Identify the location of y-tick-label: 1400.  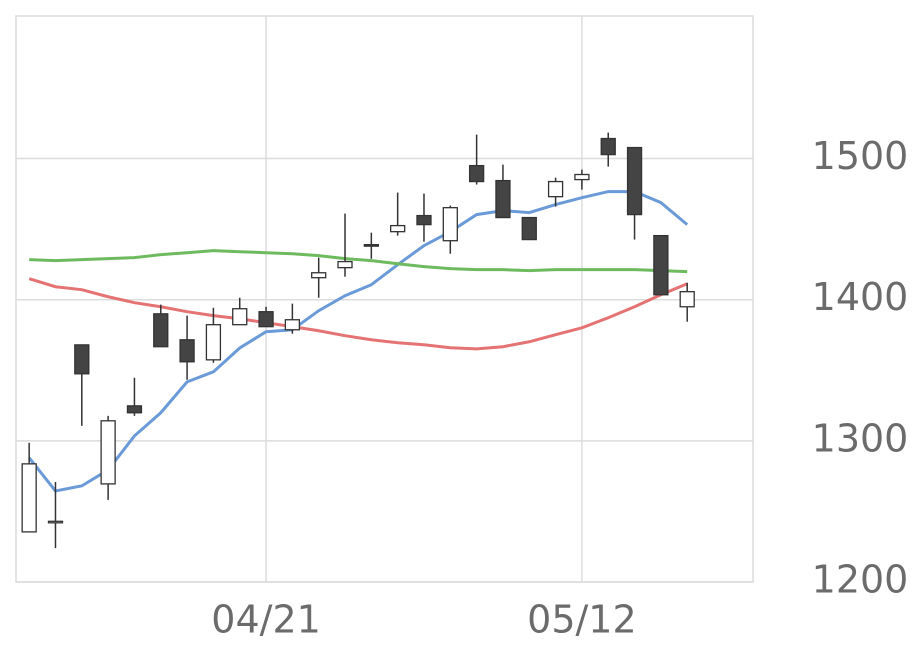
(860, 297).